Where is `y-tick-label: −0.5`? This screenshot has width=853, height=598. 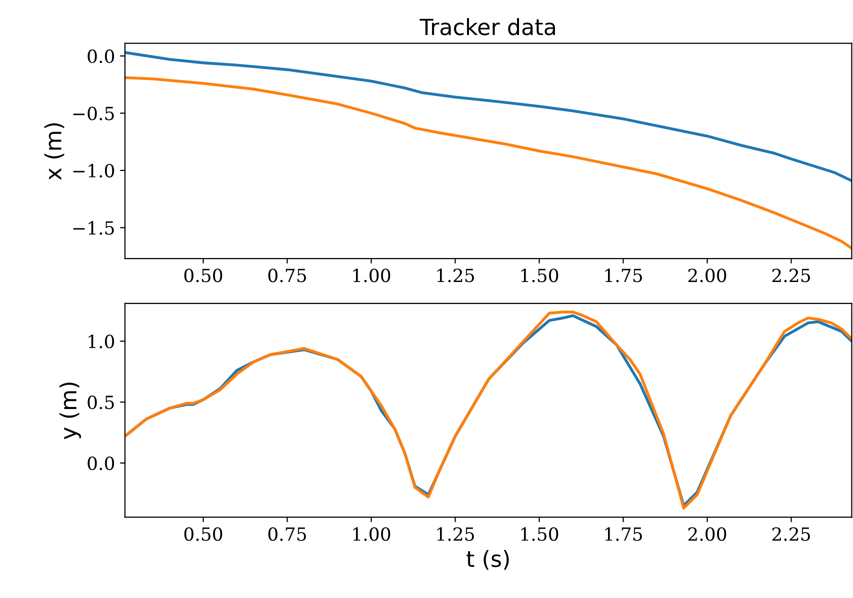 y-tick-label: −0.5 is located at coordinates (93, 113).